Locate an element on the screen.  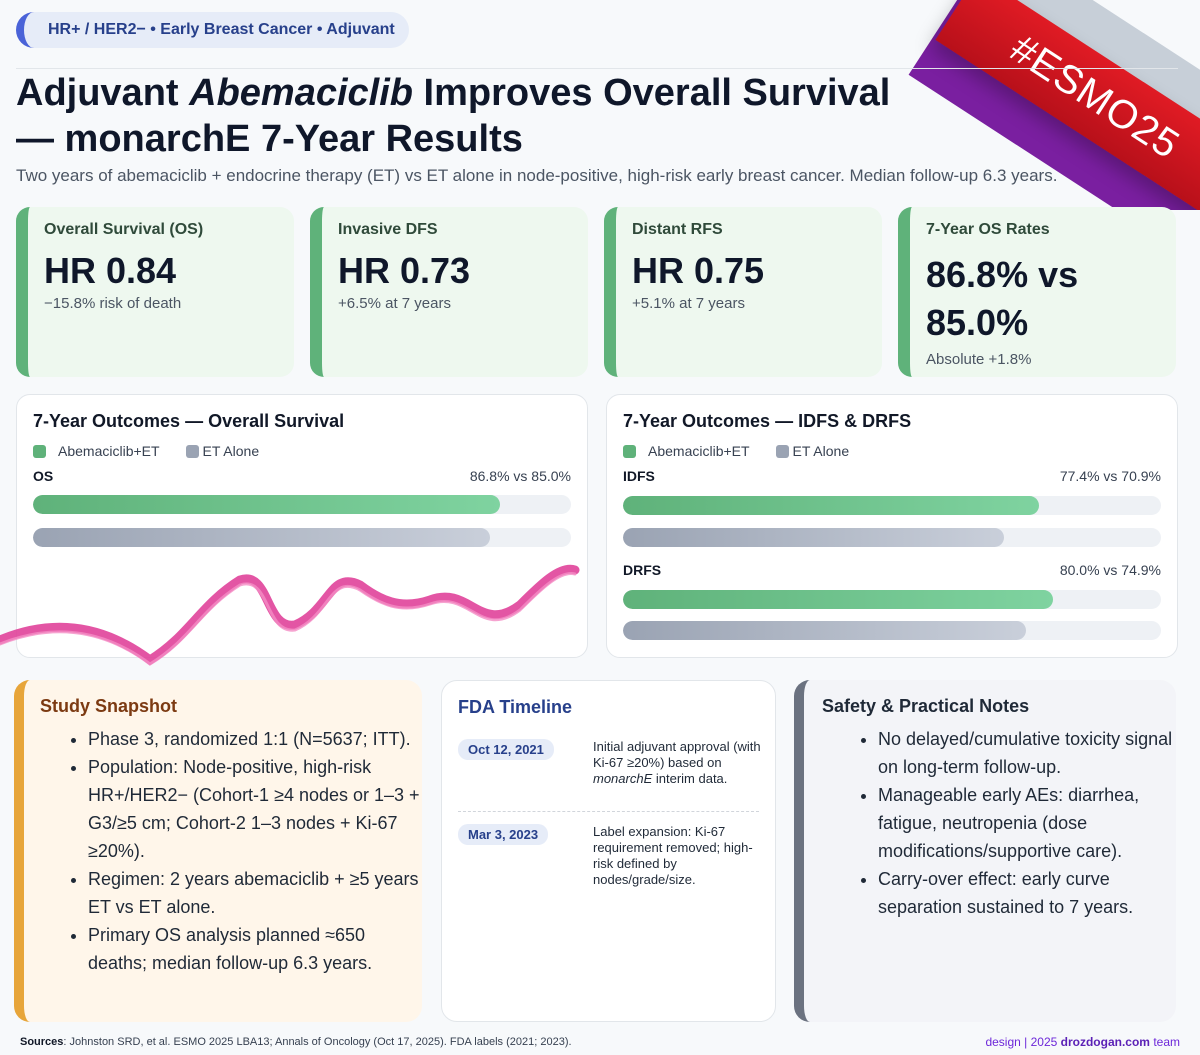
divider is located at coordinates (597, 68).